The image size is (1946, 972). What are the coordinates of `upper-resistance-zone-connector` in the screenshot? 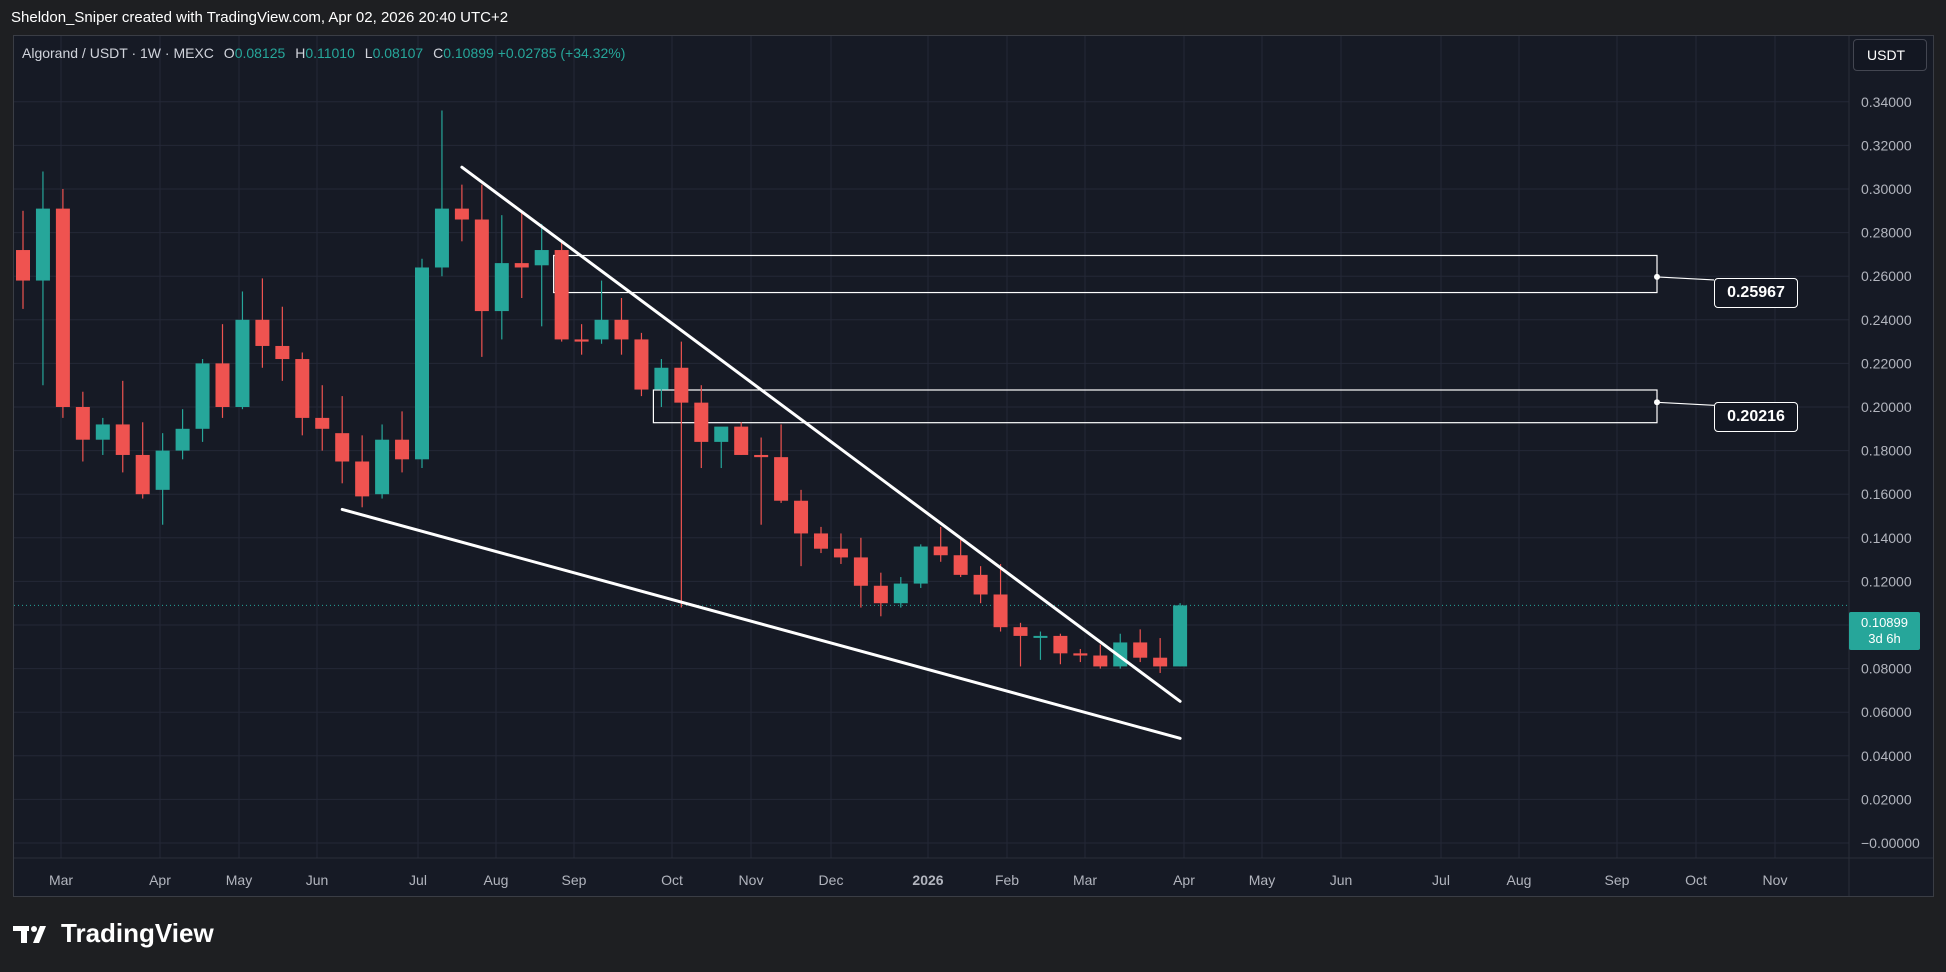 It's located at (1685, 278).